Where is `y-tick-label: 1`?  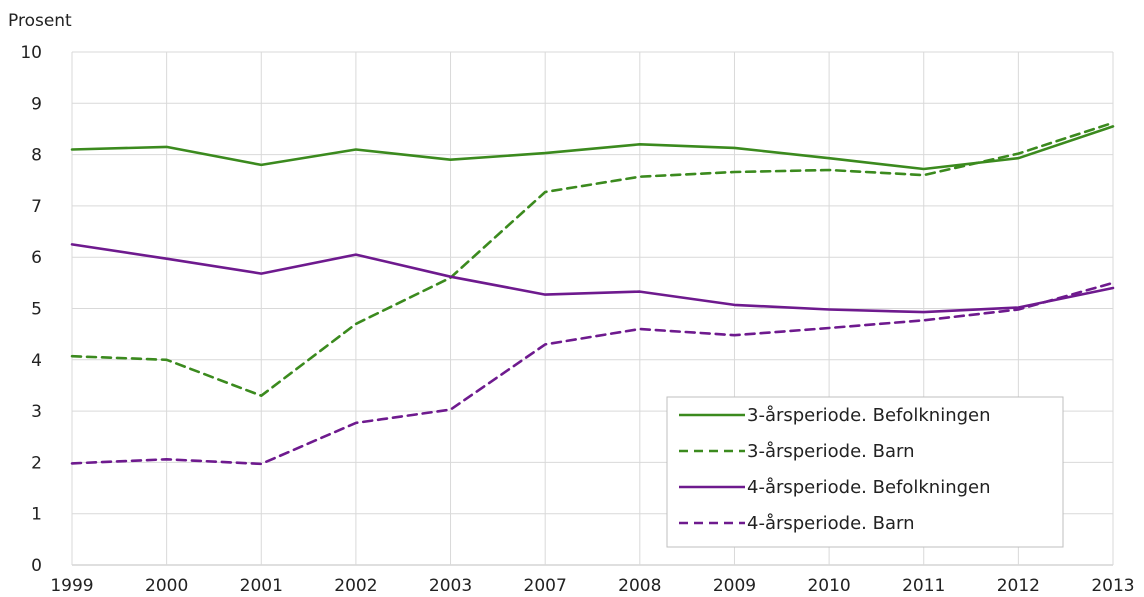
y-tick-label: 1 is located at coordinates (36, 515).